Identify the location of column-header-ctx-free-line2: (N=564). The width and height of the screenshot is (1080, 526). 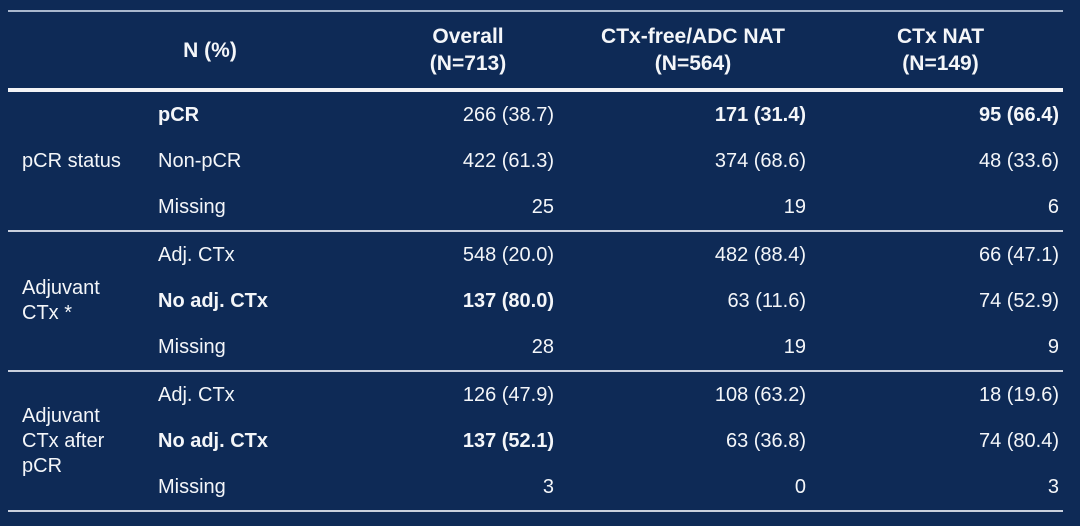
(693, 63).